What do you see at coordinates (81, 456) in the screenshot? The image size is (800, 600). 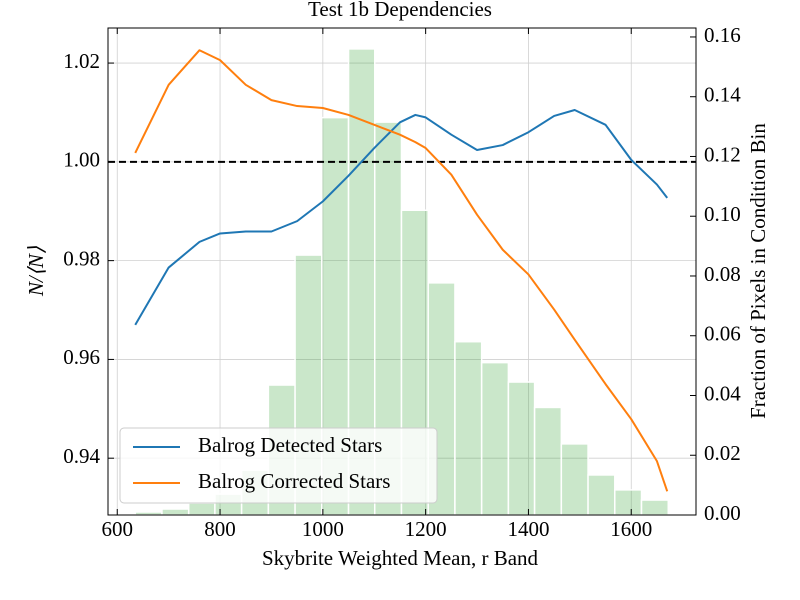 I see `y-tick-label: 0.94` at bounding box center [81, 456].